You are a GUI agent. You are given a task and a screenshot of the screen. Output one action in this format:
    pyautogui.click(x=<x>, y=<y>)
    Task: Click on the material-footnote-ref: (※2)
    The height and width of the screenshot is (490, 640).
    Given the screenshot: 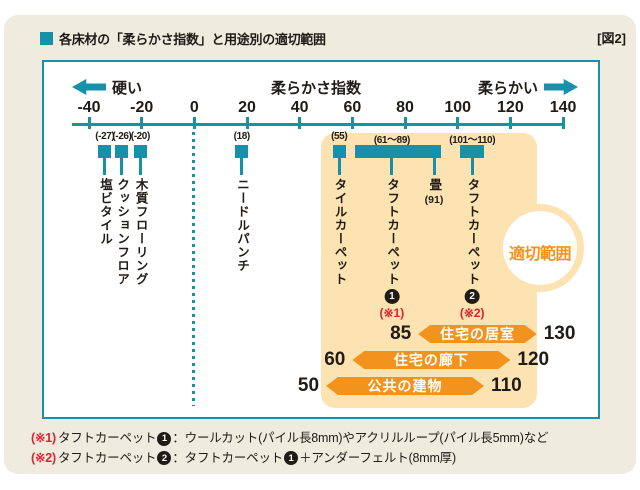 What is the action you would take?
    pyautogui.click(x=472, y=313)
    